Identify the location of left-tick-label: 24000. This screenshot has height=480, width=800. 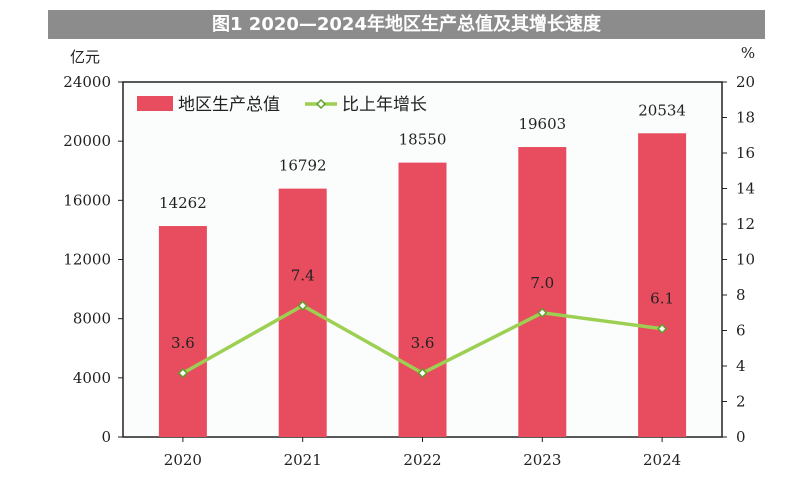
(87, 82).